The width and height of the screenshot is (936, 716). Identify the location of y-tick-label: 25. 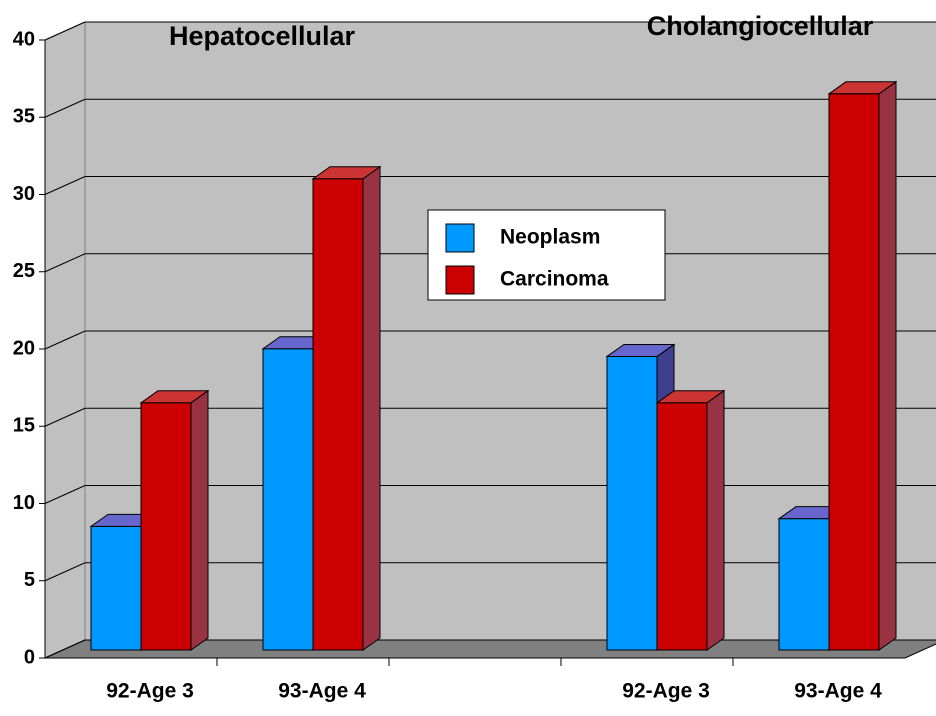
(24, 271).